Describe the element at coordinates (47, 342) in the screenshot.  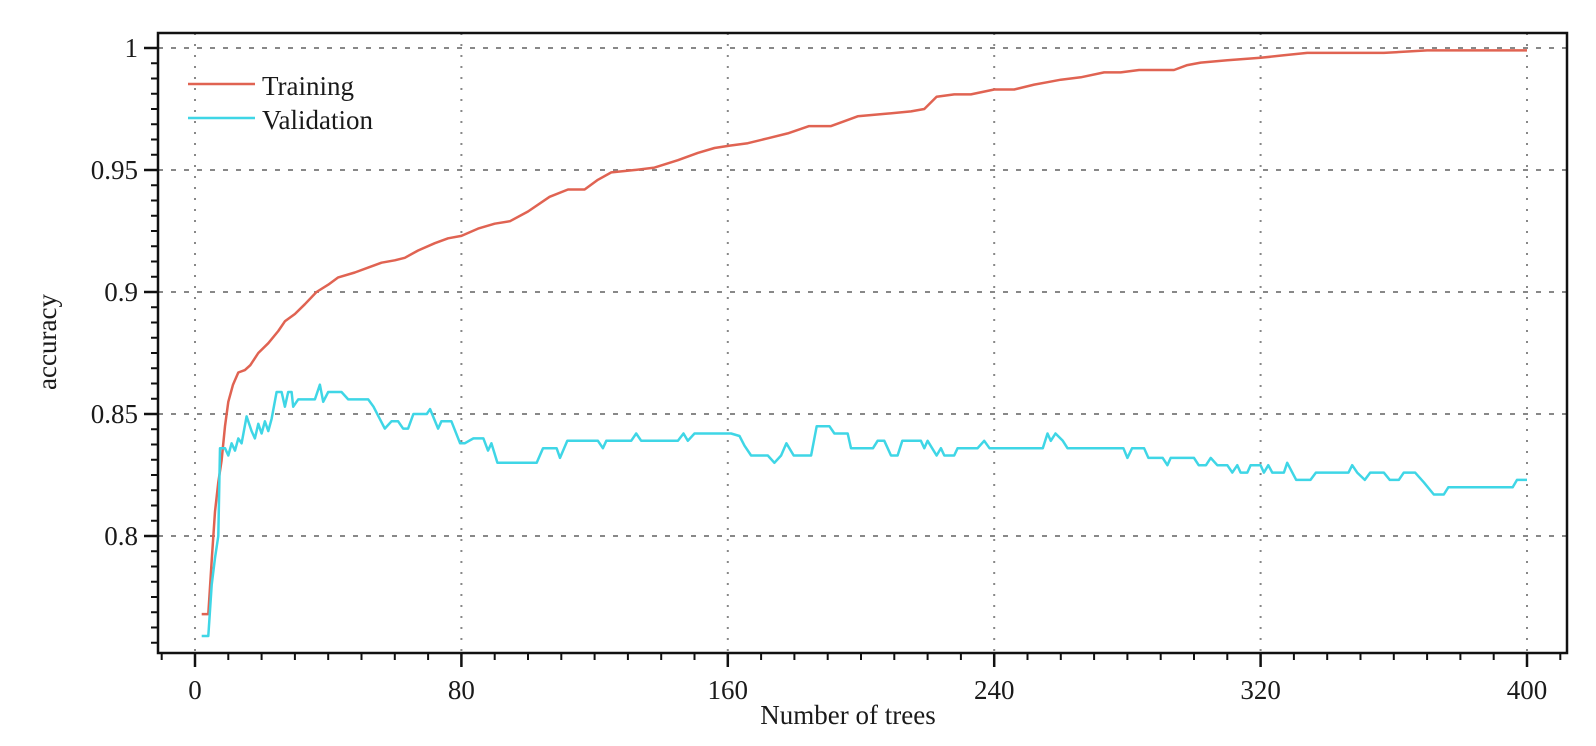
I see `y-axis-title: accuracy` at that location.